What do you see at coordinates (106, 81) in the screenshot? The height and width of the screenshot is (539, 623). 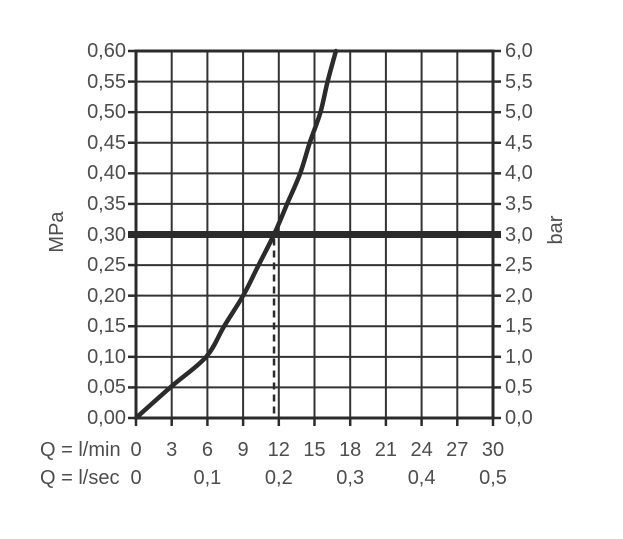 I see `left-axis-tick-label: 0,55` at bounding box center [106, 81].